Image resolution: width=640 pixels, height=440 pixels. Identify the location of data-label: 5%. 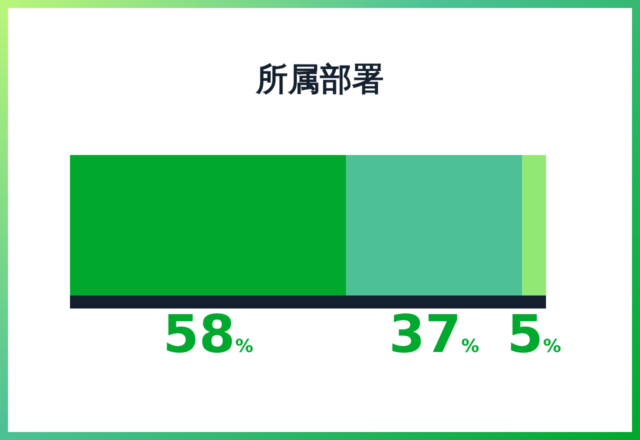
(534, 335).